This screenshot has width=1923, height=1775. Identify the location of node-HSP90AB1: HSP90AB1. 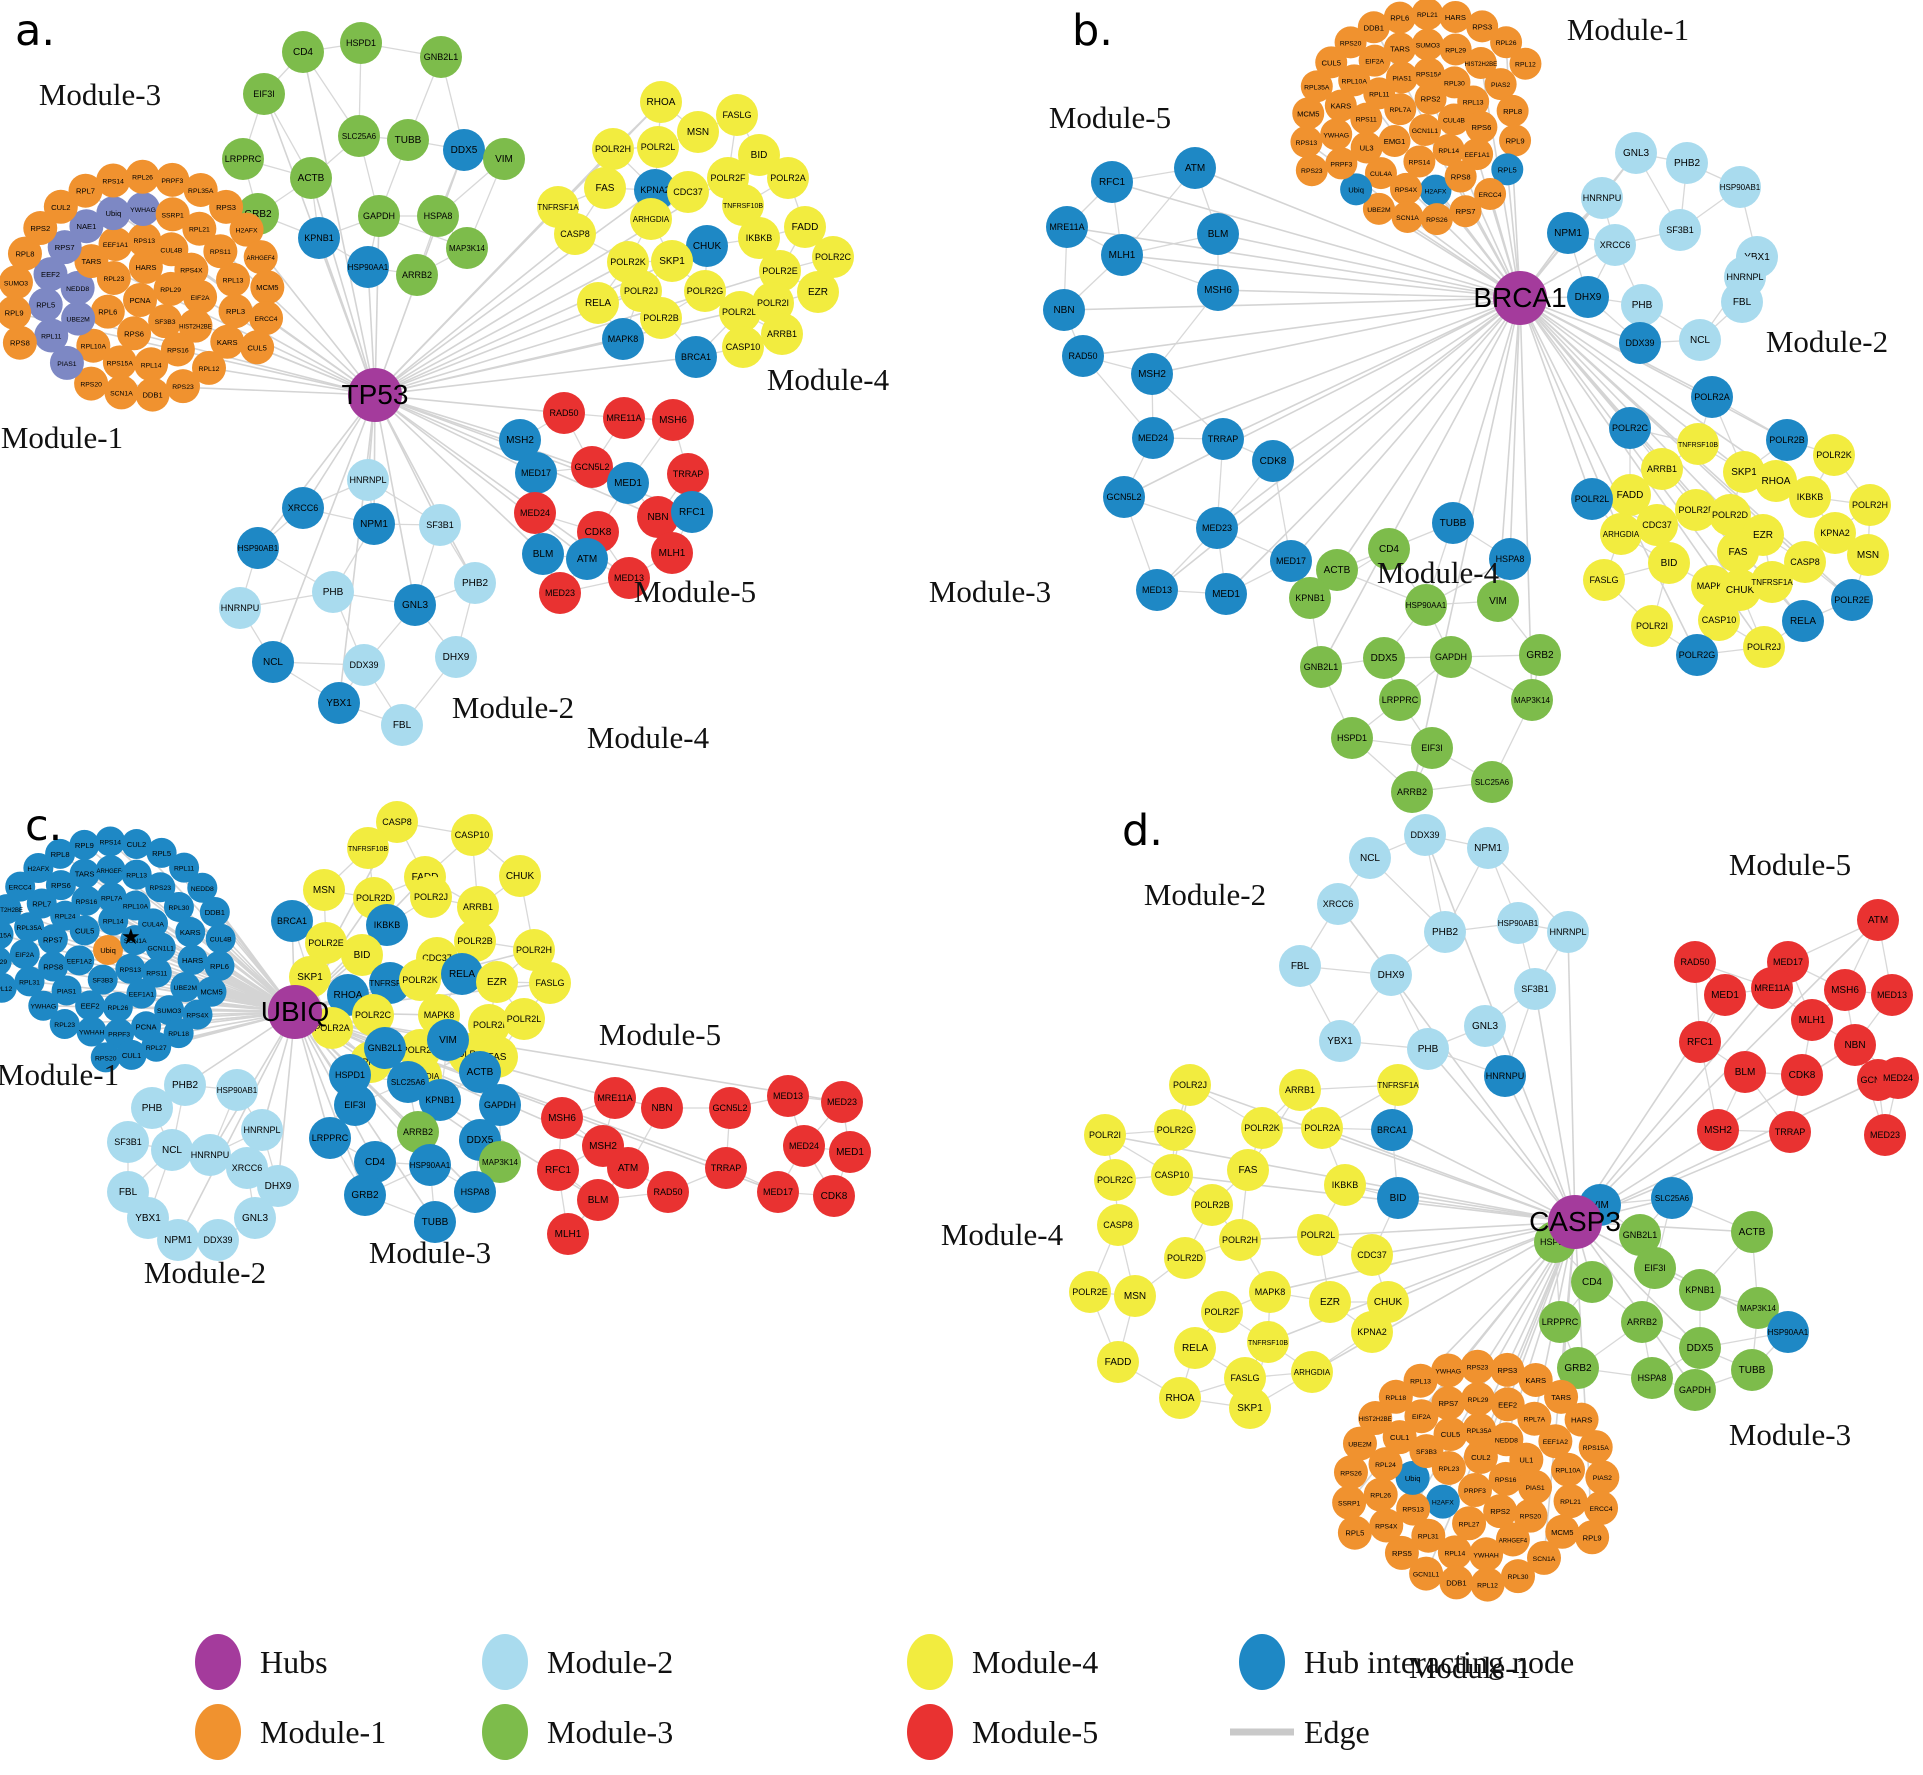
(237, 1090).